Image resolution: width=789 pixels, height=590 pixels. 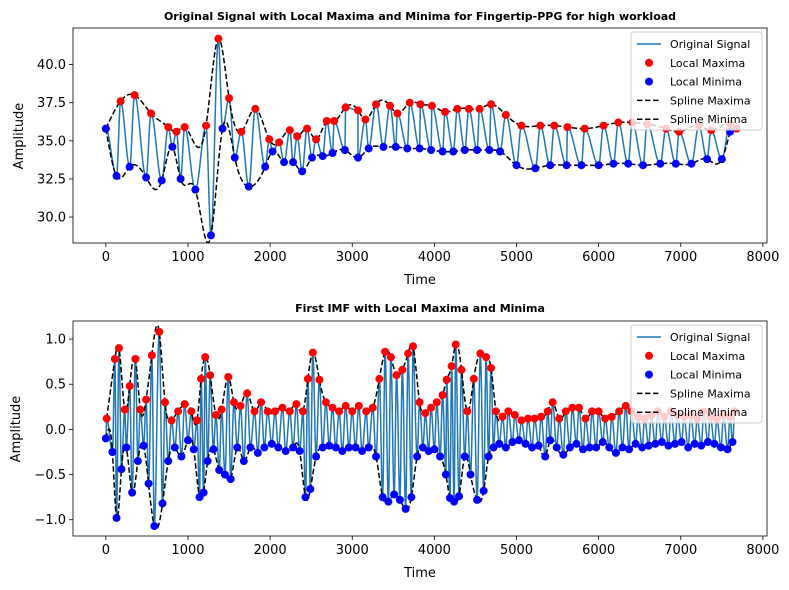 I want to click on x-tick-label: 1000, so click(x=187, y=550).